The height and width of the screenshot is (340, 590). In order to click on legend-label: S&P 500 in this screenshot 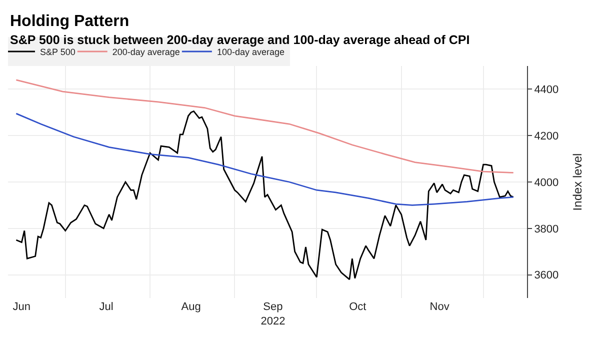, I will do `click(58, 52)`.